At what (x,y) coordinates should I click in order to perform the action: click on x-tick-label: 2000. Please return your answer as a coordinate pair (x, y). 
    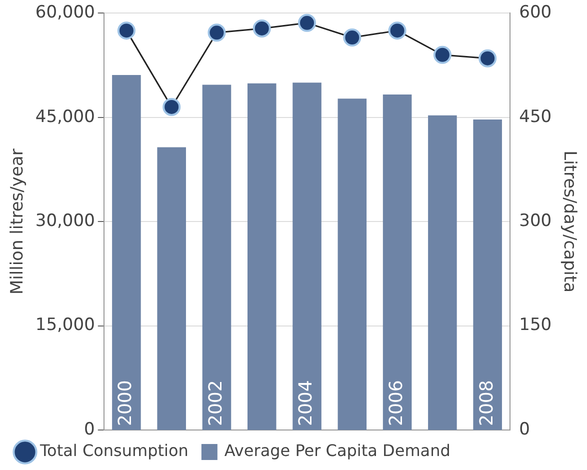
    Looking at the image, I should click on (125, 403).